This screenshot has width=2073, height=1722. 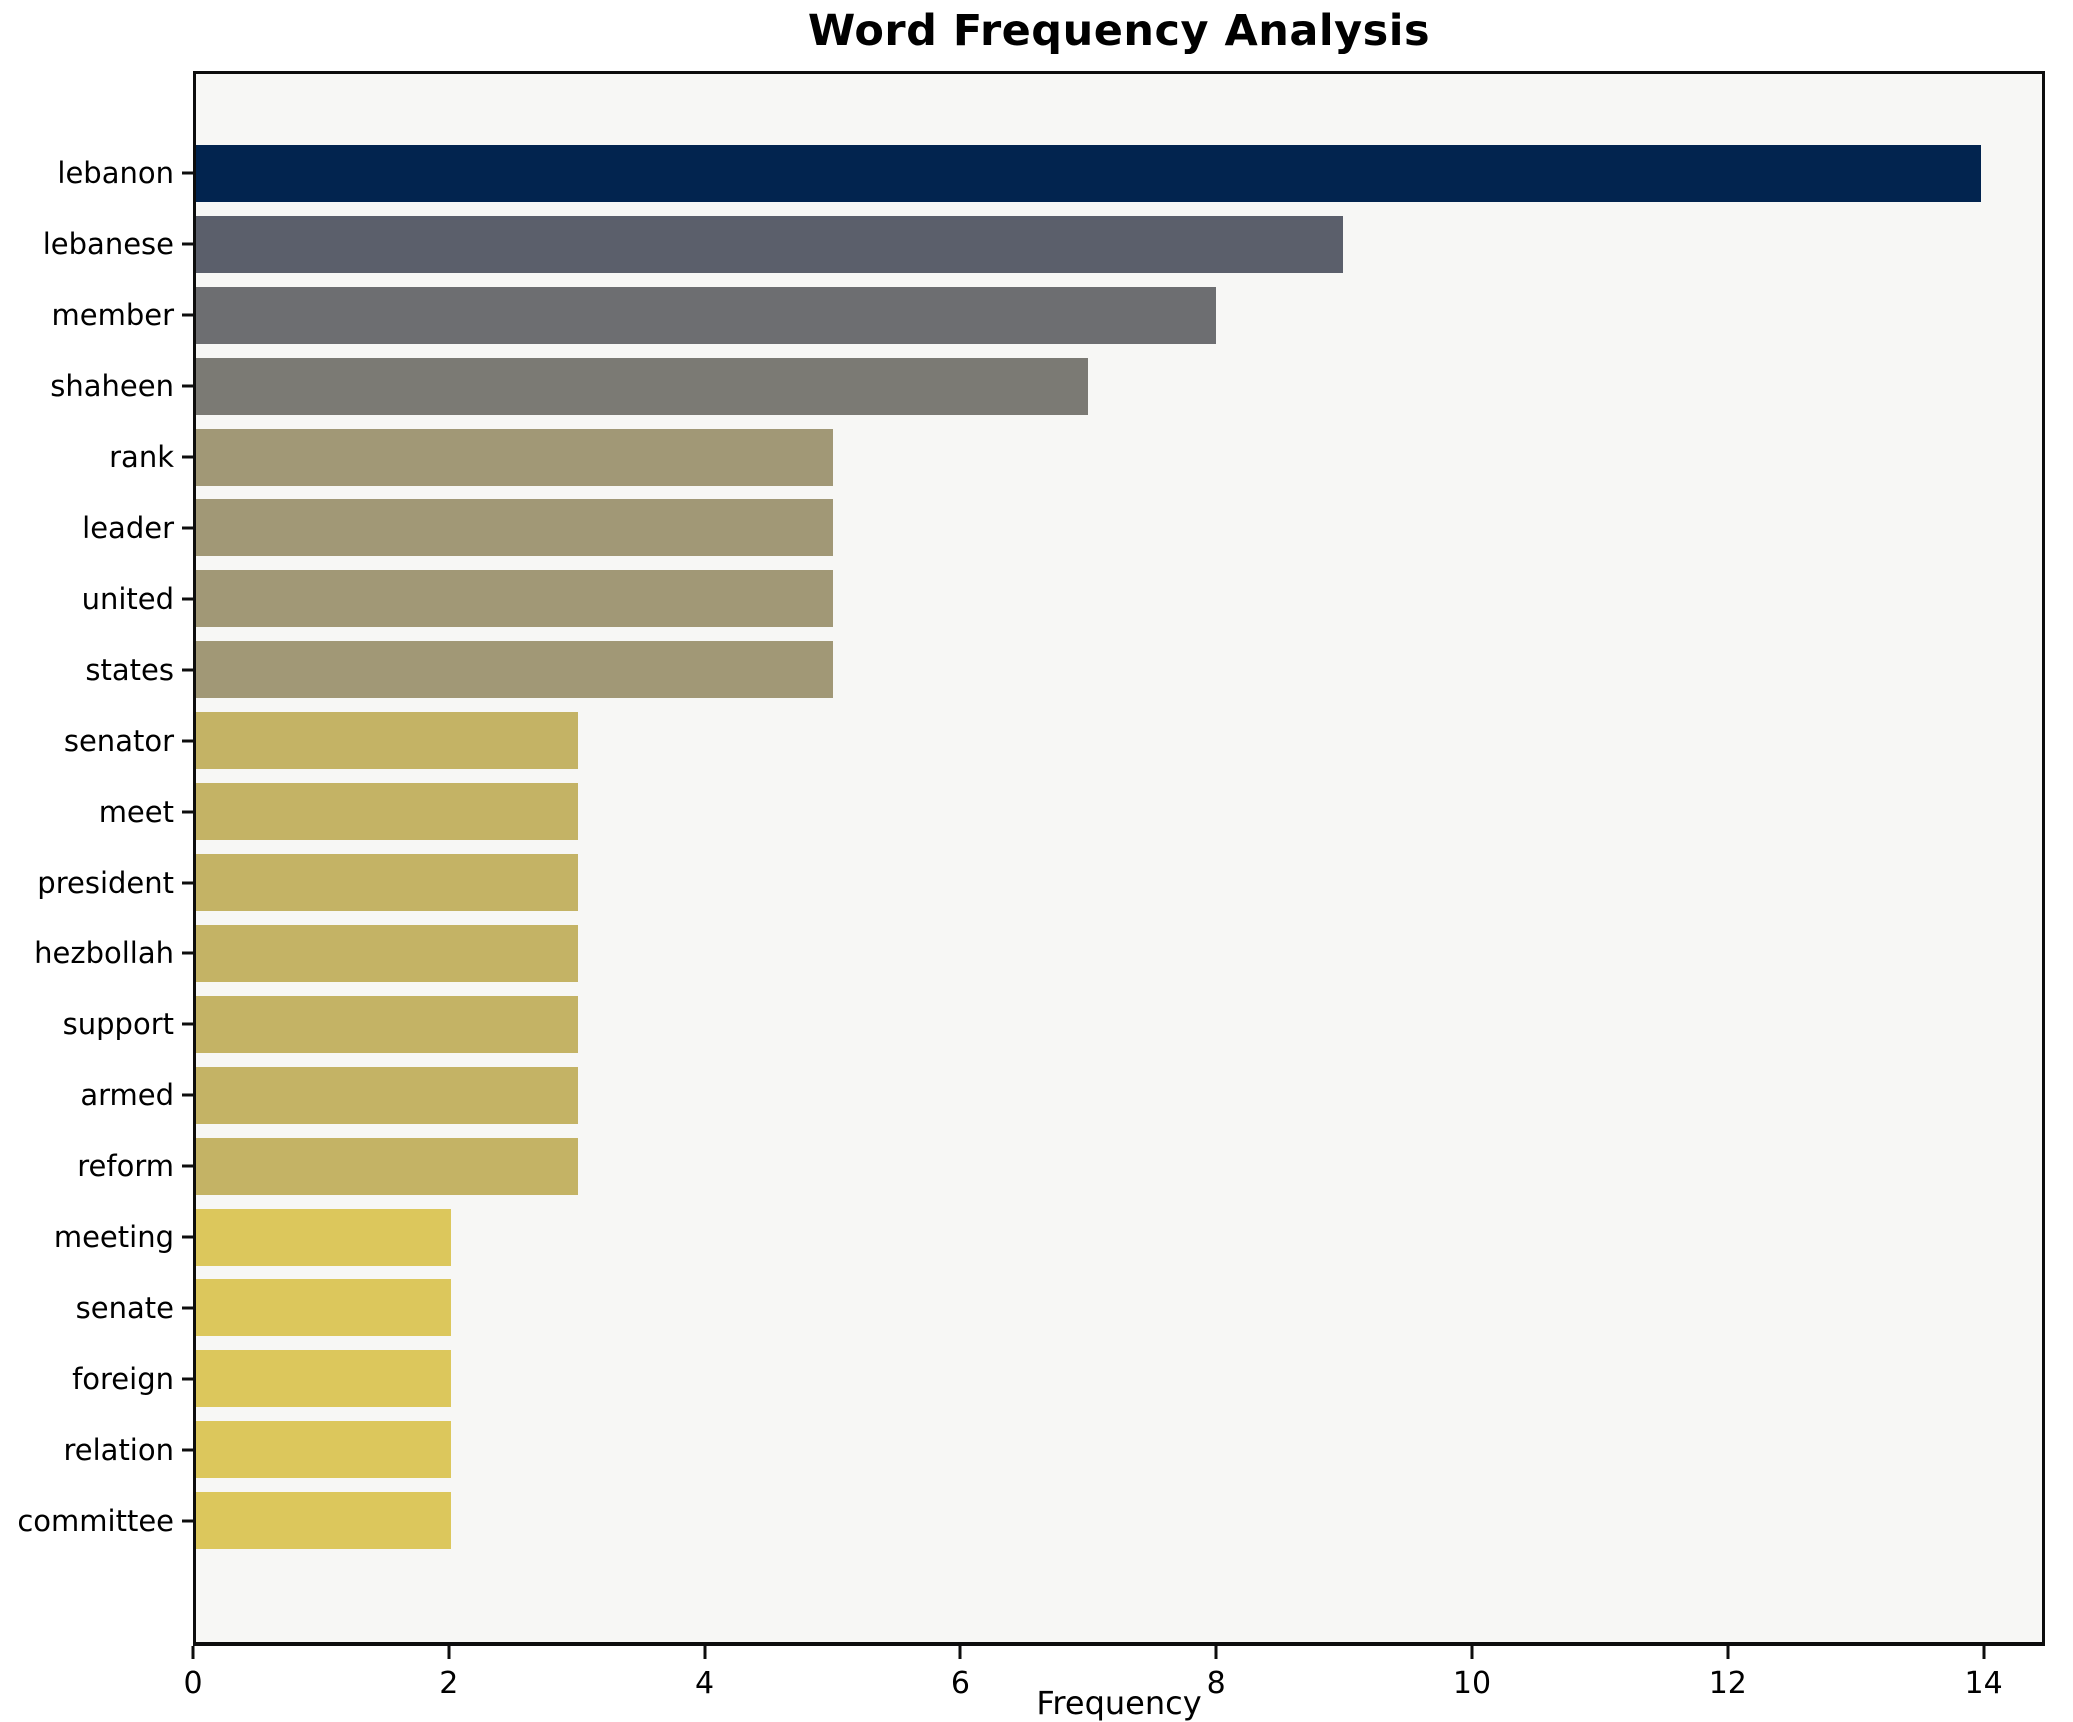 I want to click on y-axis-label: meeting, so click(x=113, y=1237).